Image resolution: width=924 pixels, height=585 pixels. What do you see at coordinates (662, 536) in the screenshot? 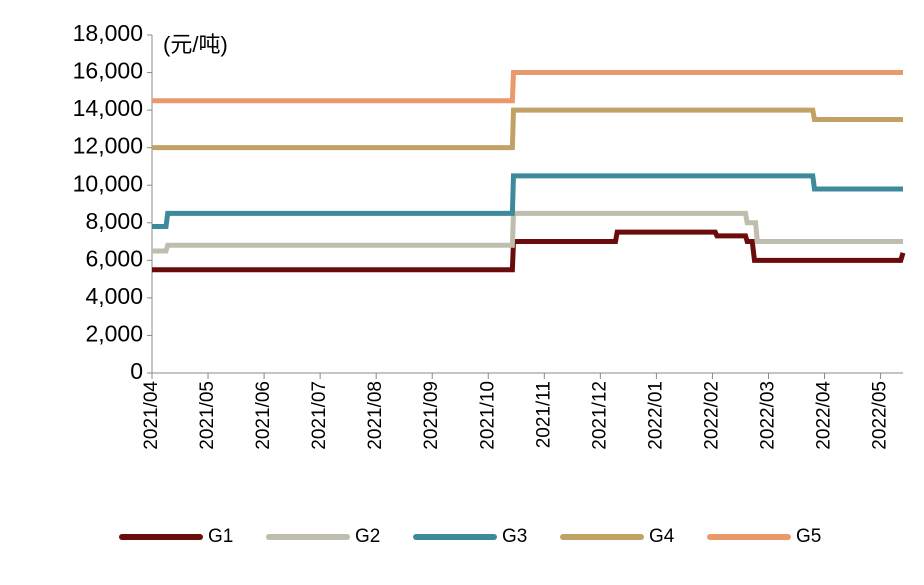
I see `legend-label: G4` at bounding box center [662, 536].